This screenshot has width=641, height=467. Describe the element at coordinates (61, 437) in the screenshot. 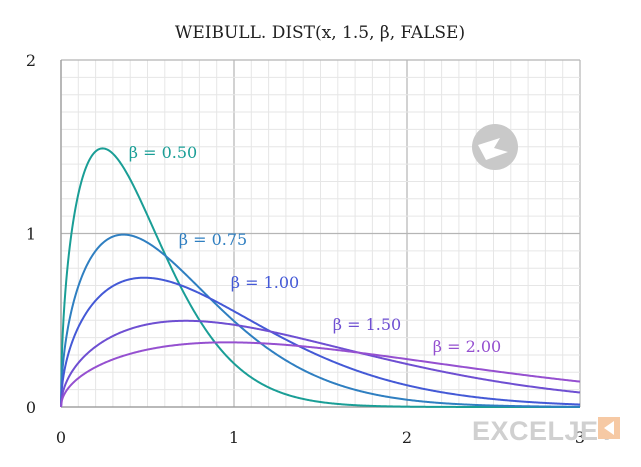

I see `x-tick-label: 0` at that location.